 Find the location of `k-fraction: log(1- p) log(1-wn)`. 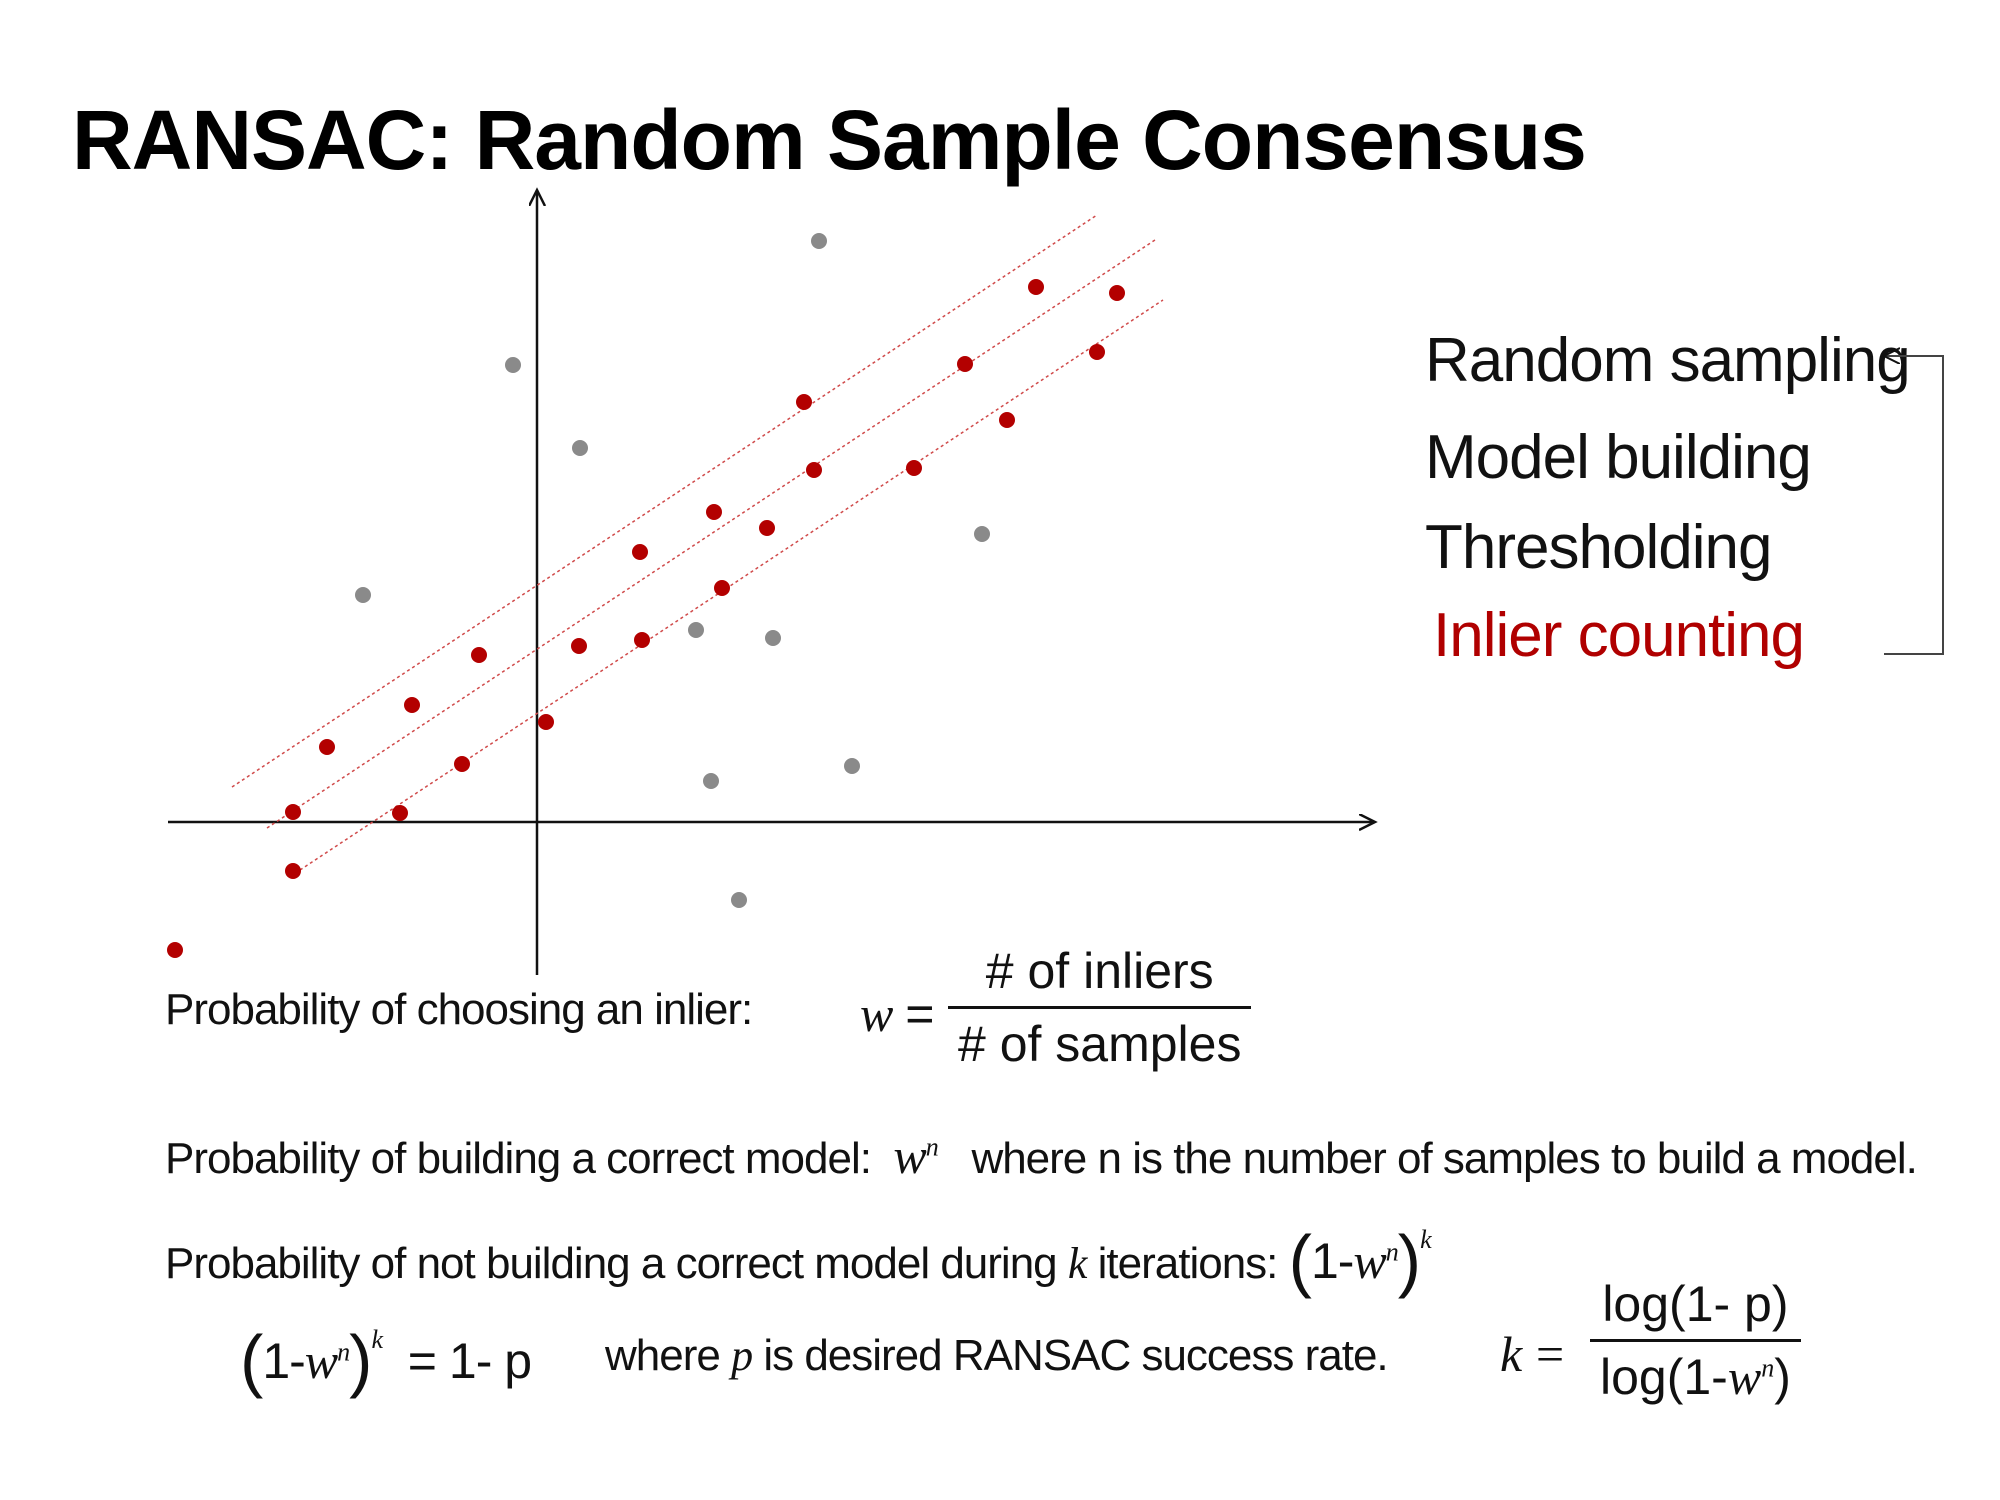

k-fraction: log(1- p) log(1-wn) is located at coordinates (1695, 1340).